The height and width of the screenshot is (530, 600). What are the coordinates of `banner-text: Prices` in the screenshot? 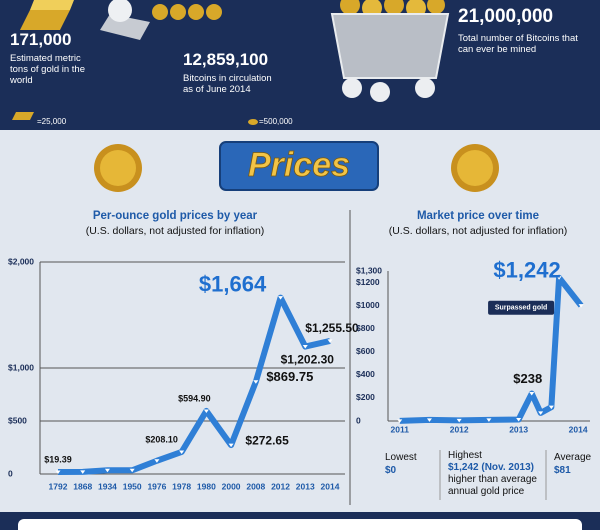 It's located at (299, 165).